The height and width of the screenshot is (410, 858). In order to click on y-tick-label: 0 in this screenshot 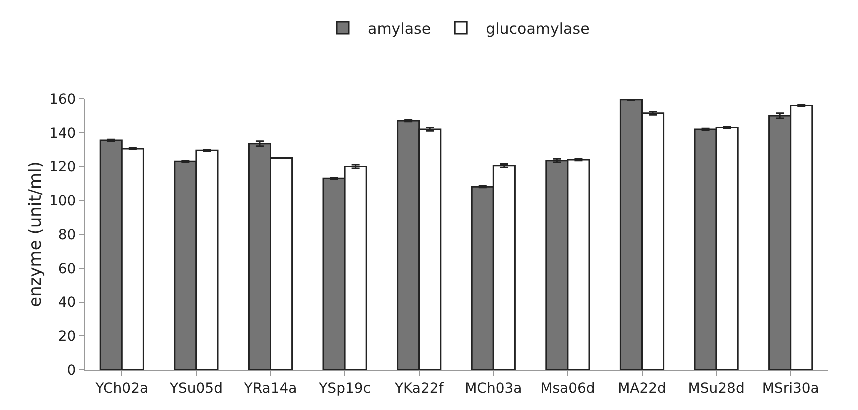, I will do `click(71, 370)`.